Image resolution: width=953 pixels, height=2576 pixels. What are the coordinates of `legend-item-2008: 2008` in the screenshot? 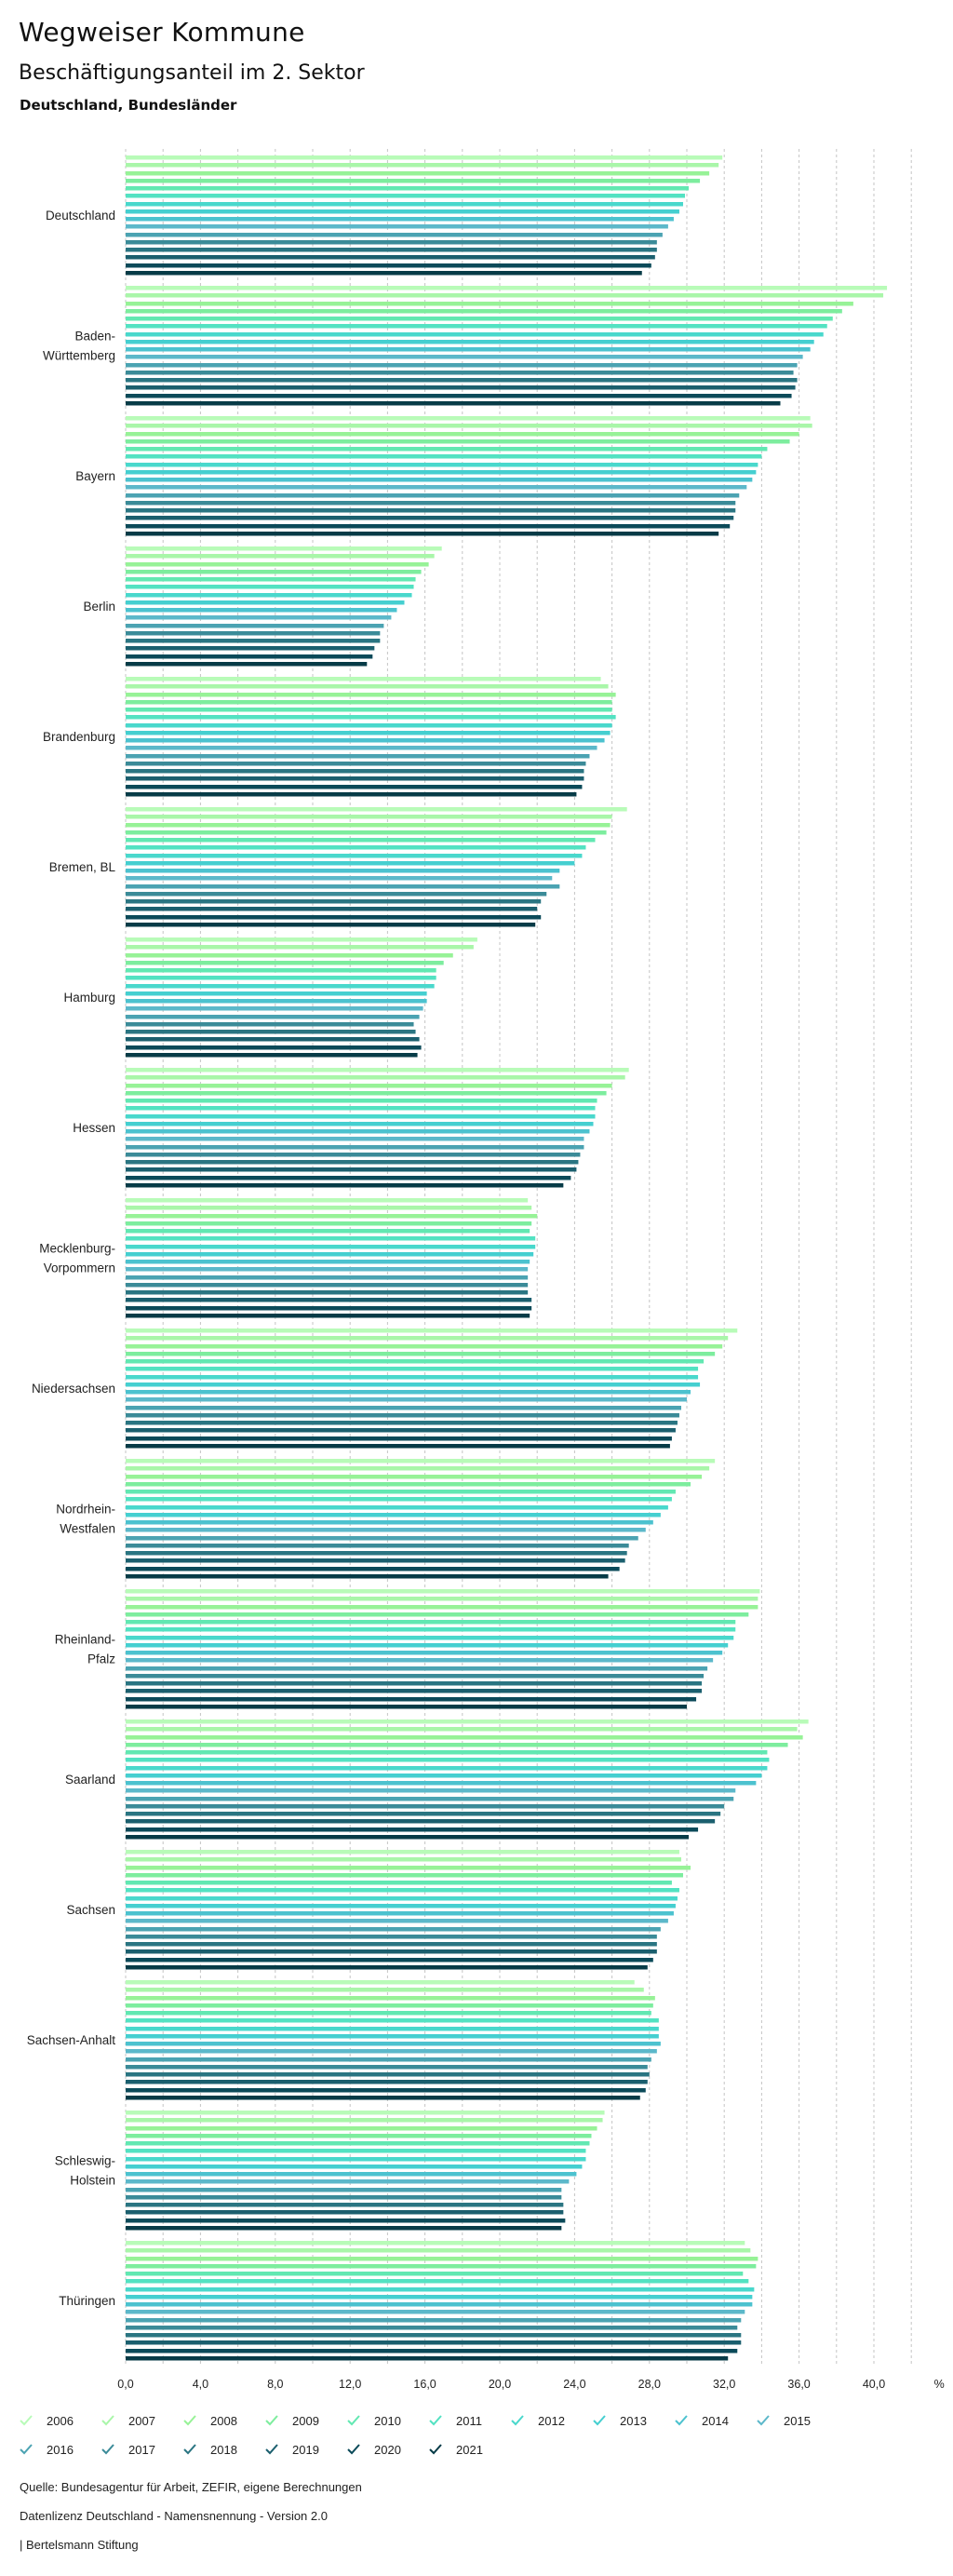 It's located at (209, 2420).